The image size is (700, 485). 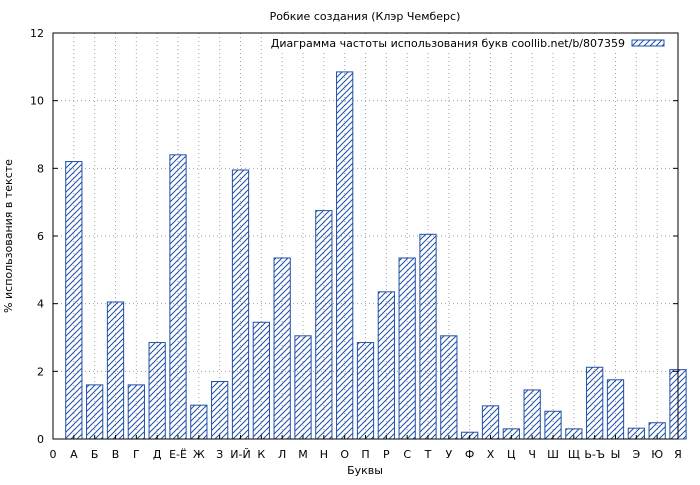 I want to click on x-tick-label: Р, so click(x=386, y=454).